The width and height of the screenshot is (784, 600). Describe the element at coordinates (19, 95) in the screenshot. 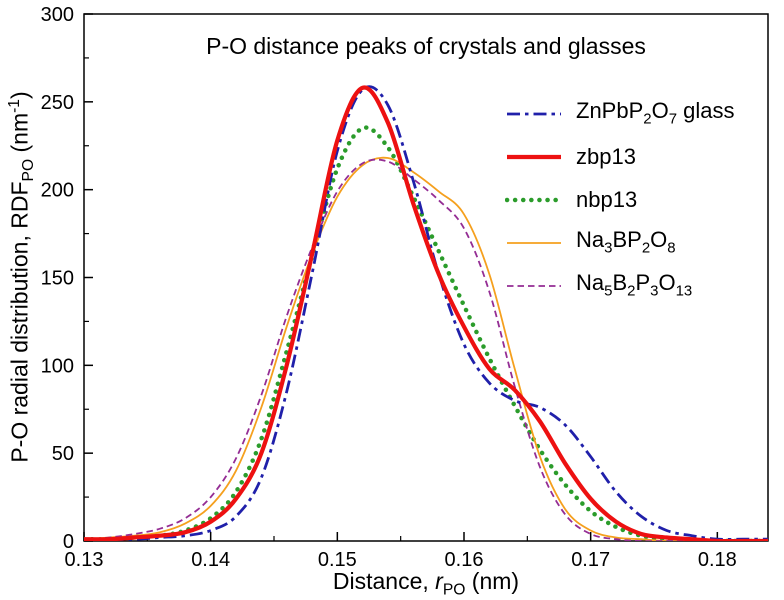

I see `y-label-unit-close: )` at that location.